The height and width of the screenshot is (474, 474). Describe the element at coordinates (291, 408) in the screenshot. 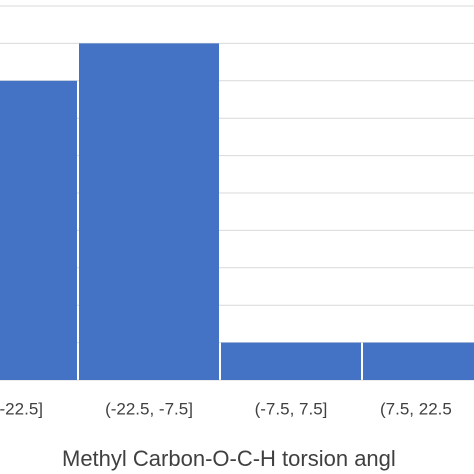

I see `x-tick-label: (-7.5, 7.5]` at that location.